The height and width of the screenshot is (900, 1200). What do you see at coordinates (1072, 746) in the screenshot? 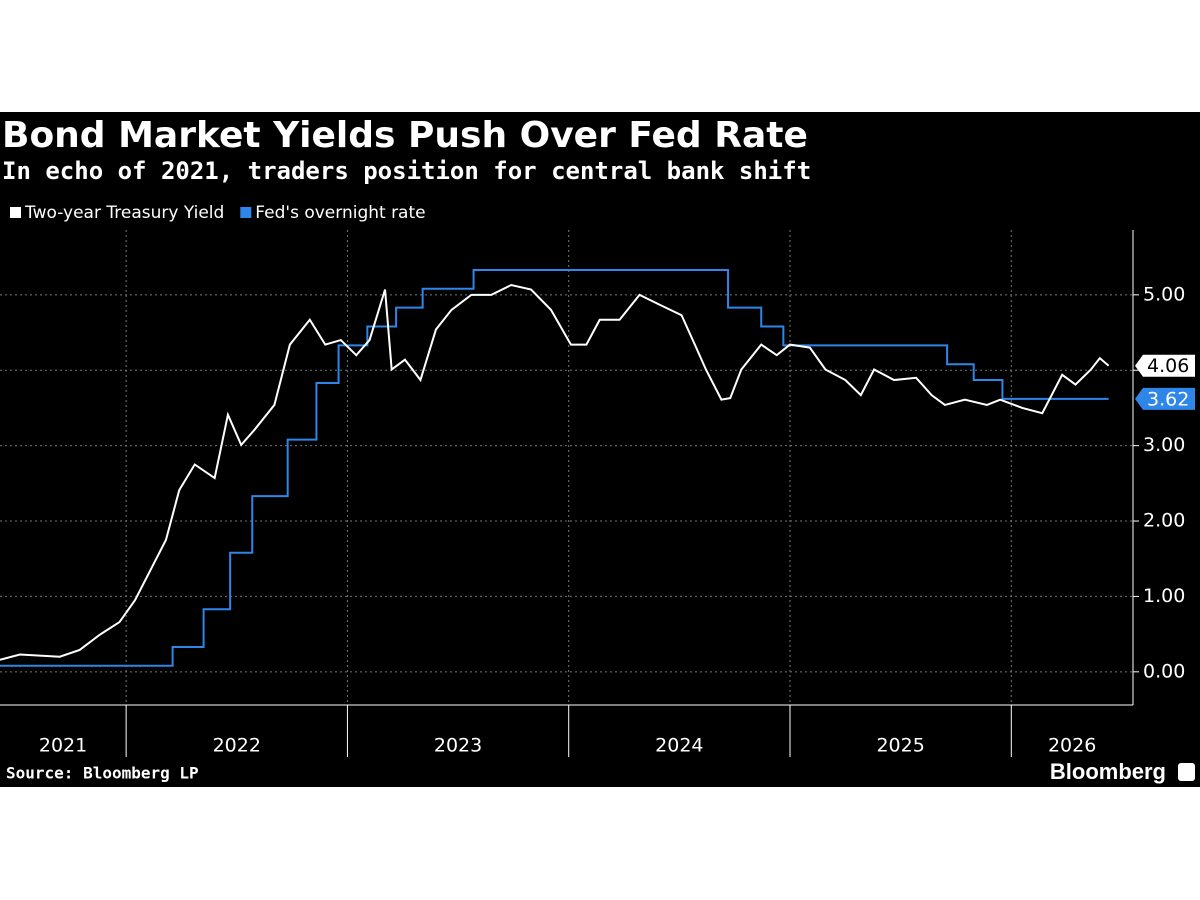
I see `x-tick-label: 2026` at bounding box center [1072, 746].